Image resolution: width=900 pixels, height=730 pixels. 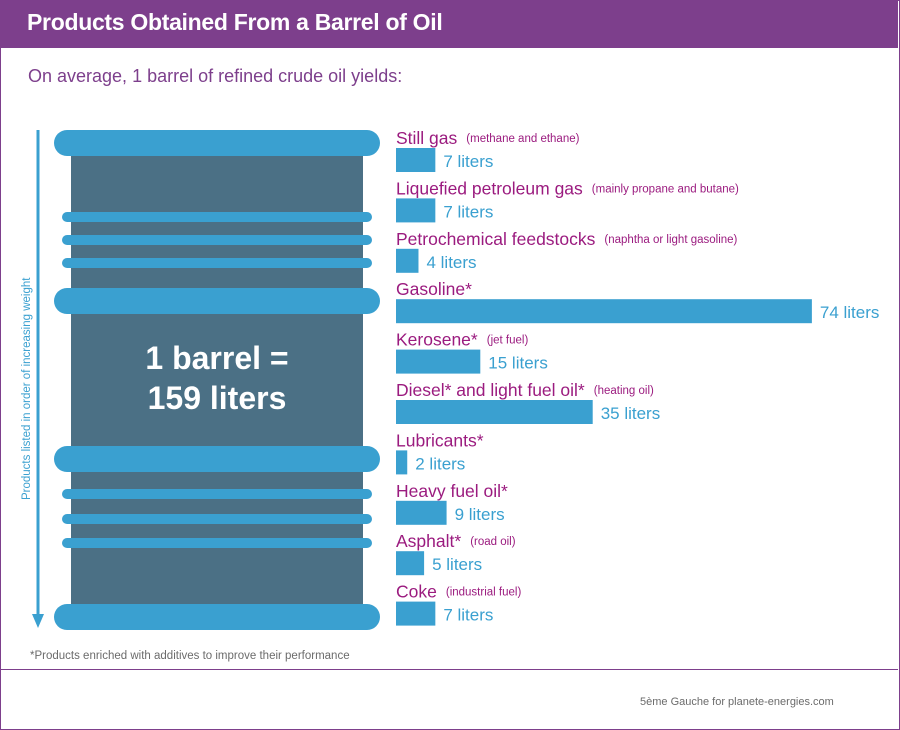 What do you see at coordinates (235, 22) in the screenshot?
I see `page-title: Products Obtained From a Barrel of Oil` at bounding box center [235, 22].